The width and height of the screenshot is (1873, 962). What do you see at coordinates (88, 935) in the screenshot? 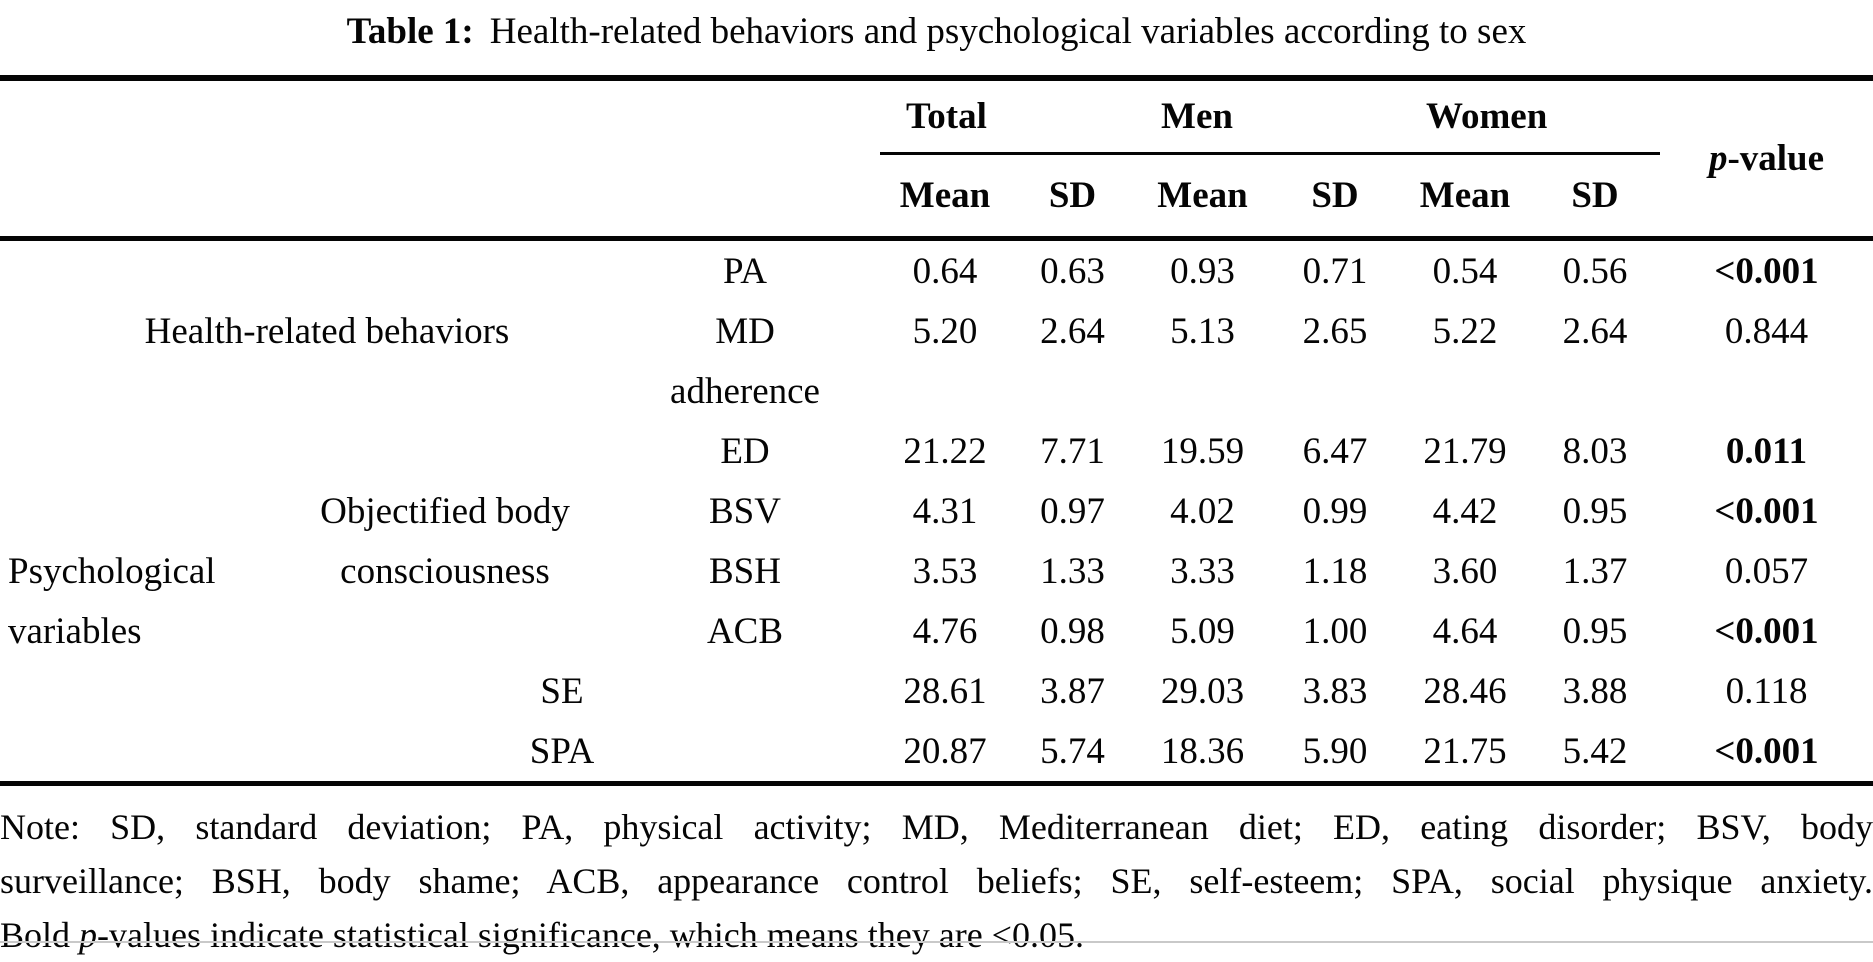
I see `note-p-italic: p` at bounding box center [88, 935].